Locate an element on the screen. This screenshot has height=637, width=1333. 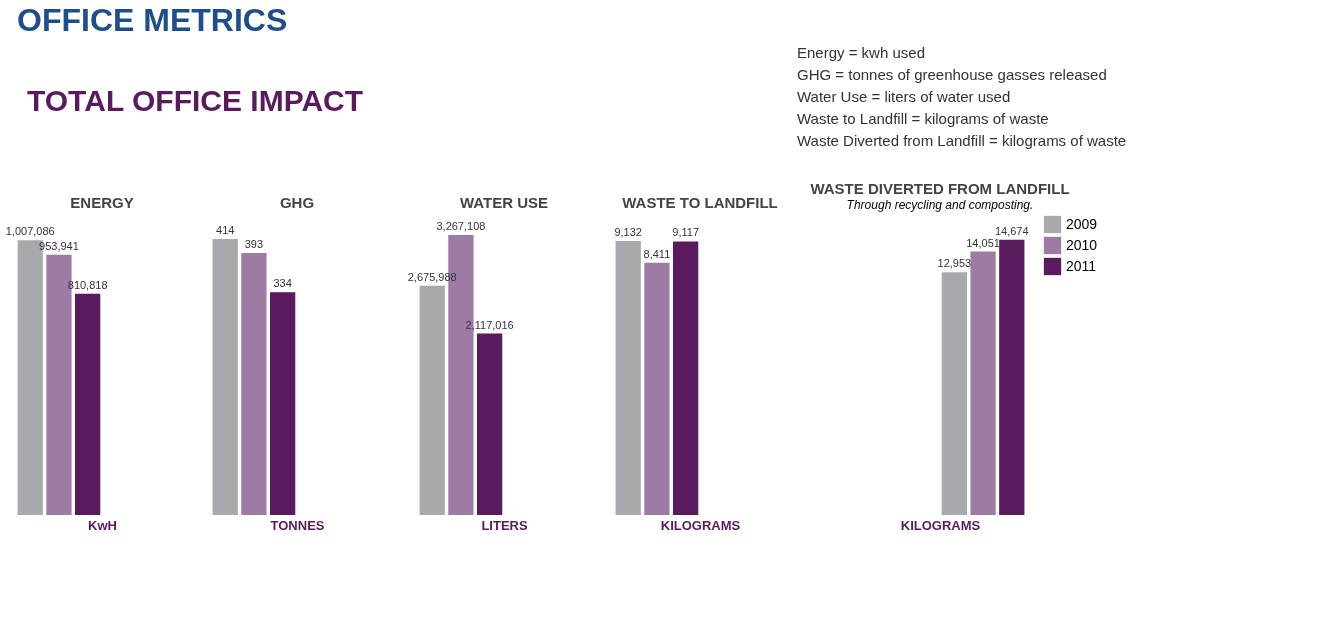
data-label: 12,953 is located at coordinates (954, 263).